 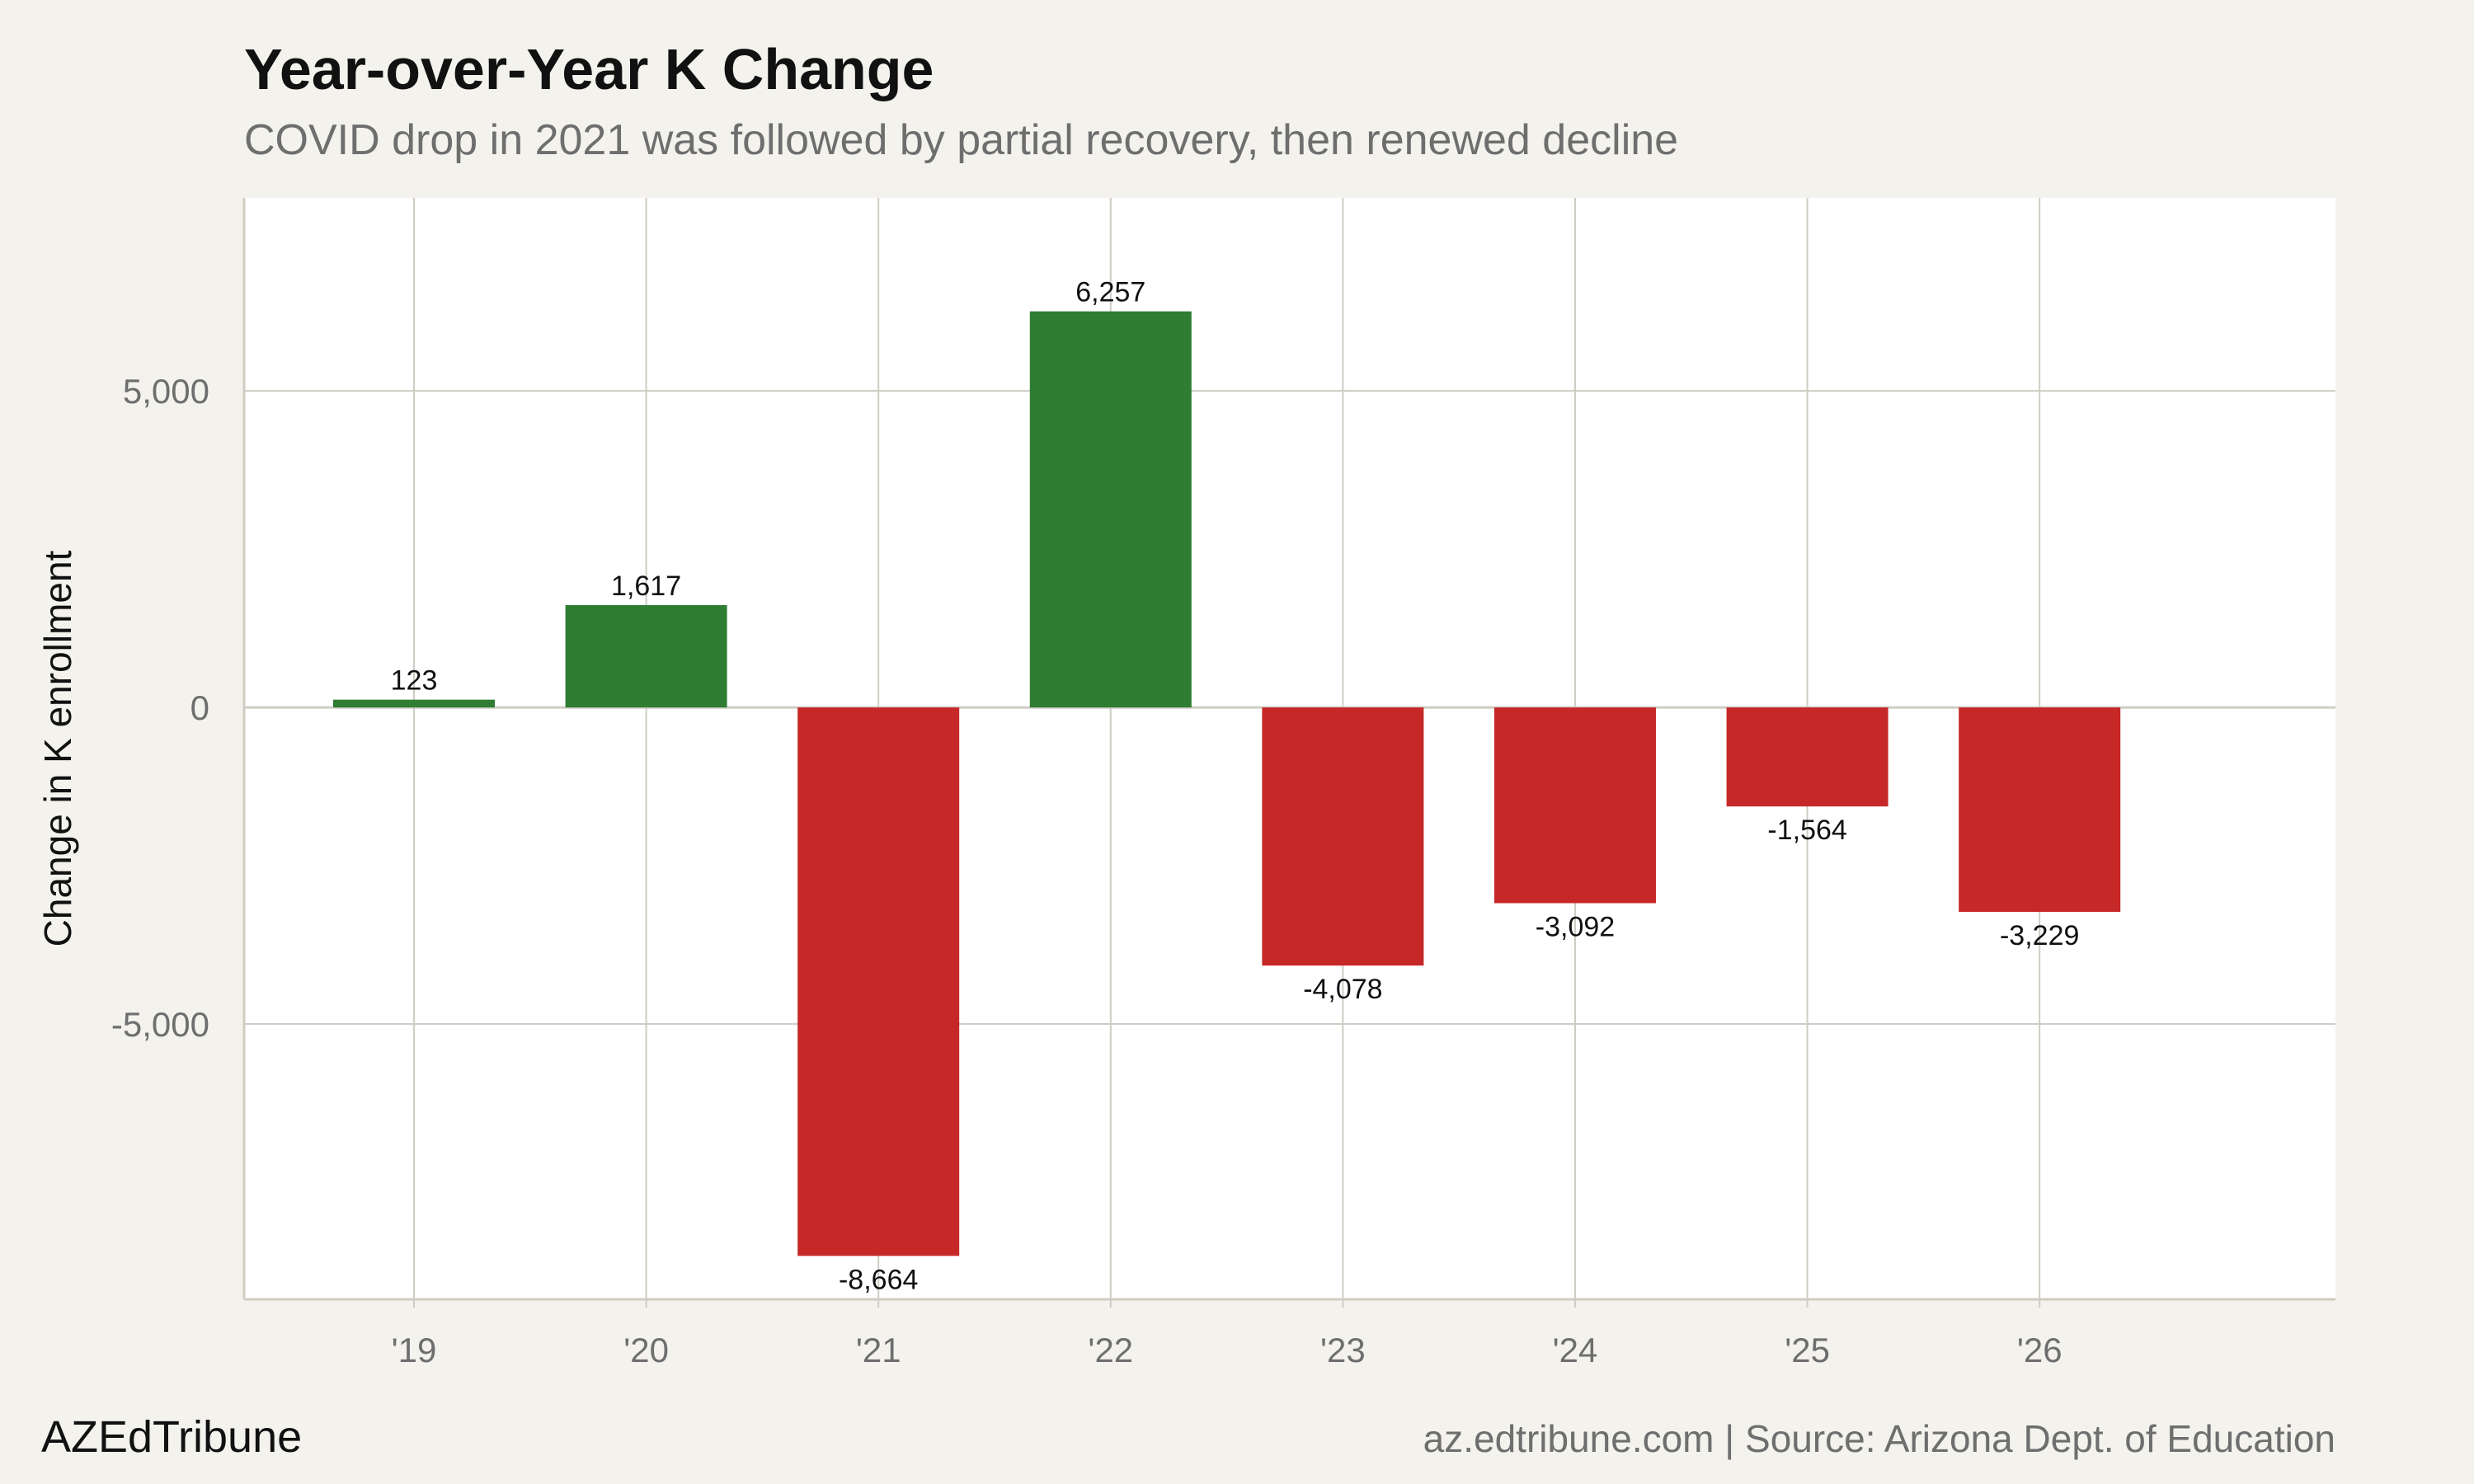 I want to click on bar-value-label: -8,664, so click(x=878, y=1279).